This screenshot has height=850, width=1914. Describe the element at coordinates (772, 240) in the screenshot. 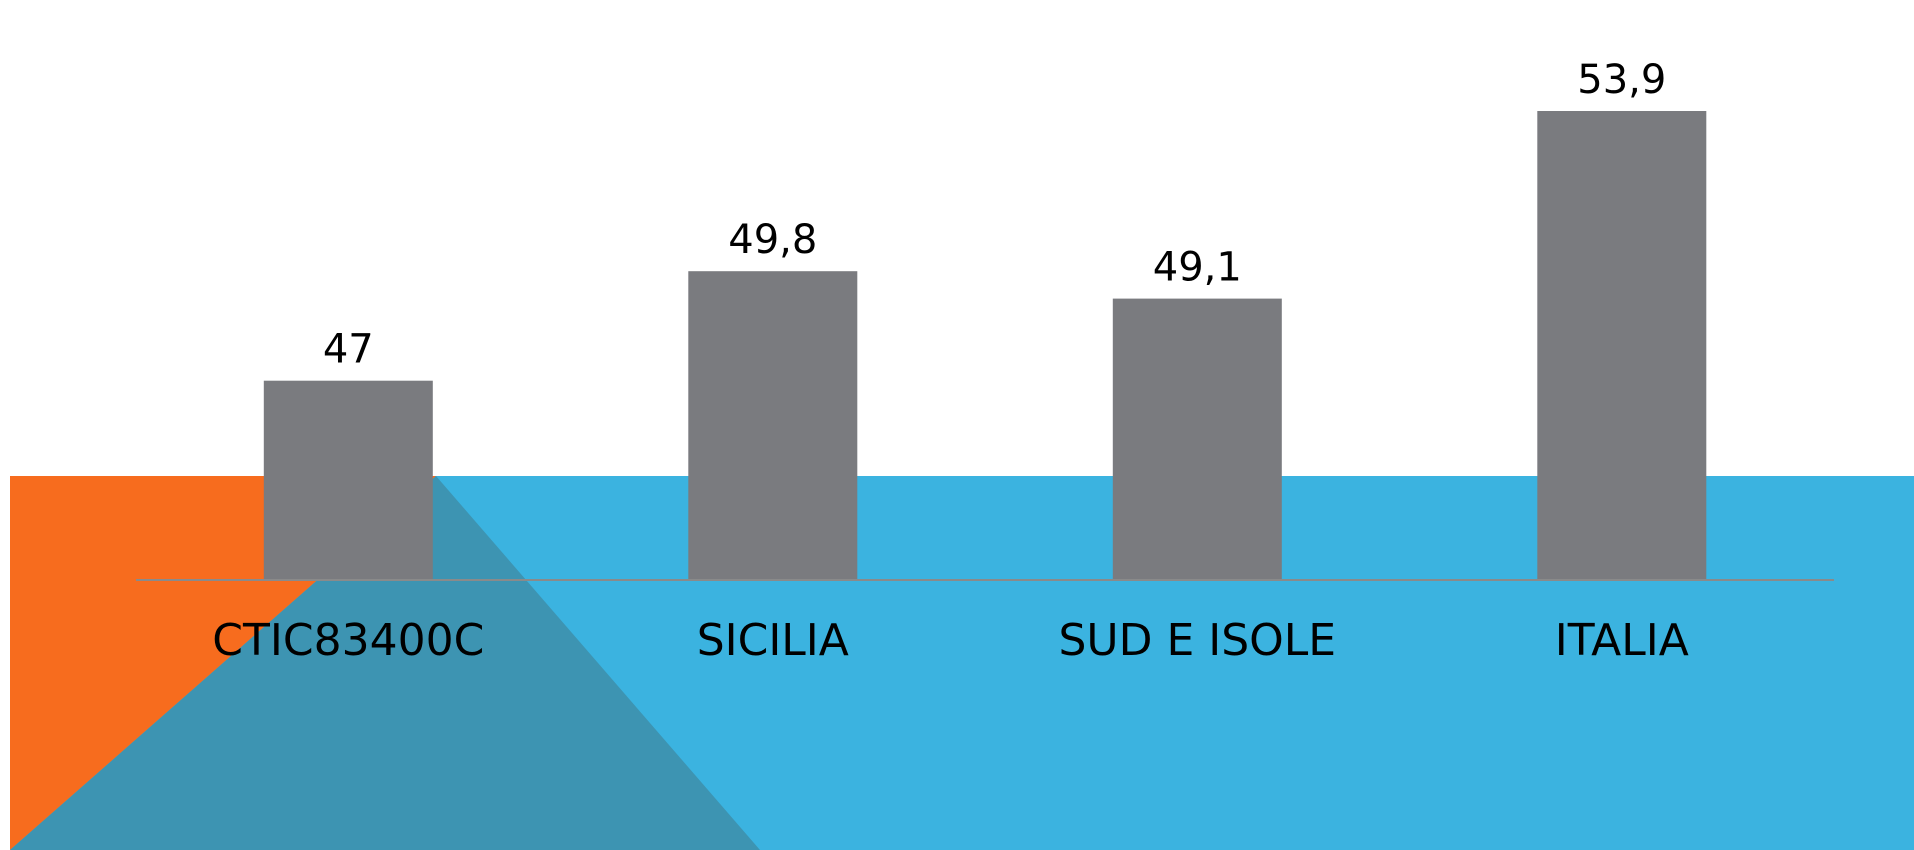

I see `value-label-1: 49,8` at that location.